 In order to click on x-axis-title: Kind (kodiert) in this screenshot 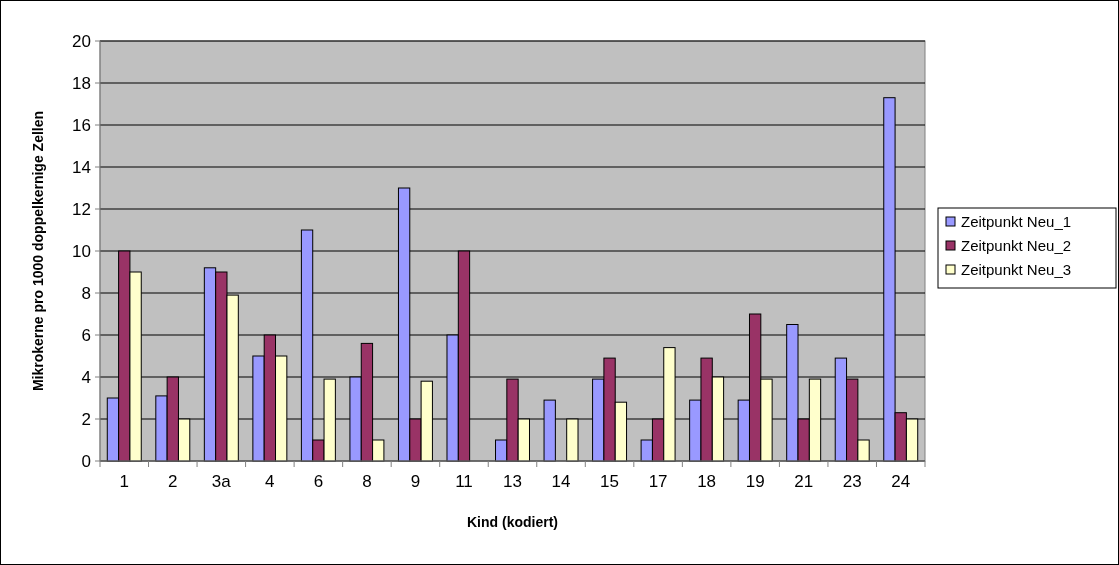, I will do `click(512, 522)`.